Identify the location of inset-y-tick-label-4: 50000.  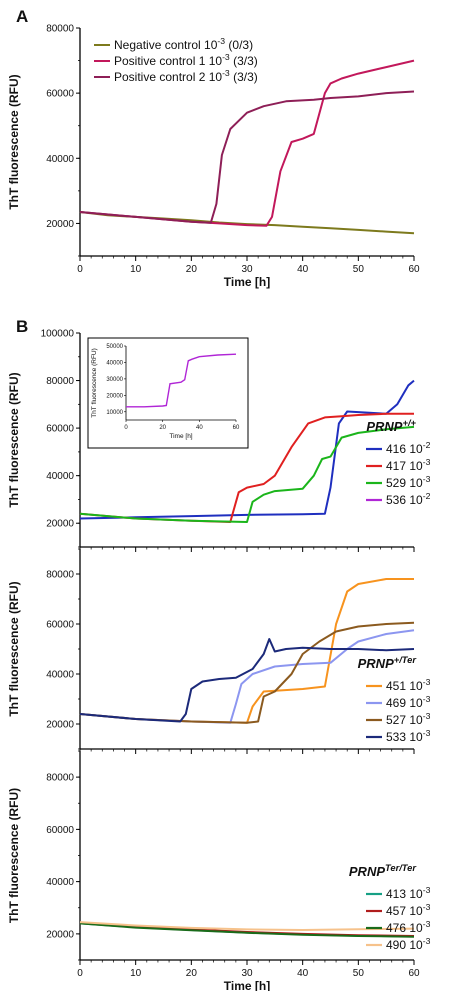
(114, 347).